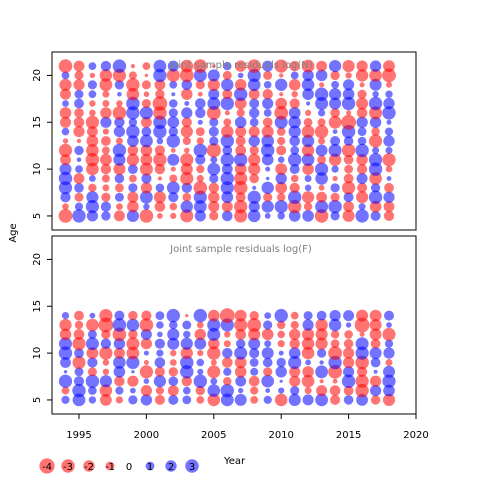  I want to click on y-tick-label: 10, so click(37, 169).